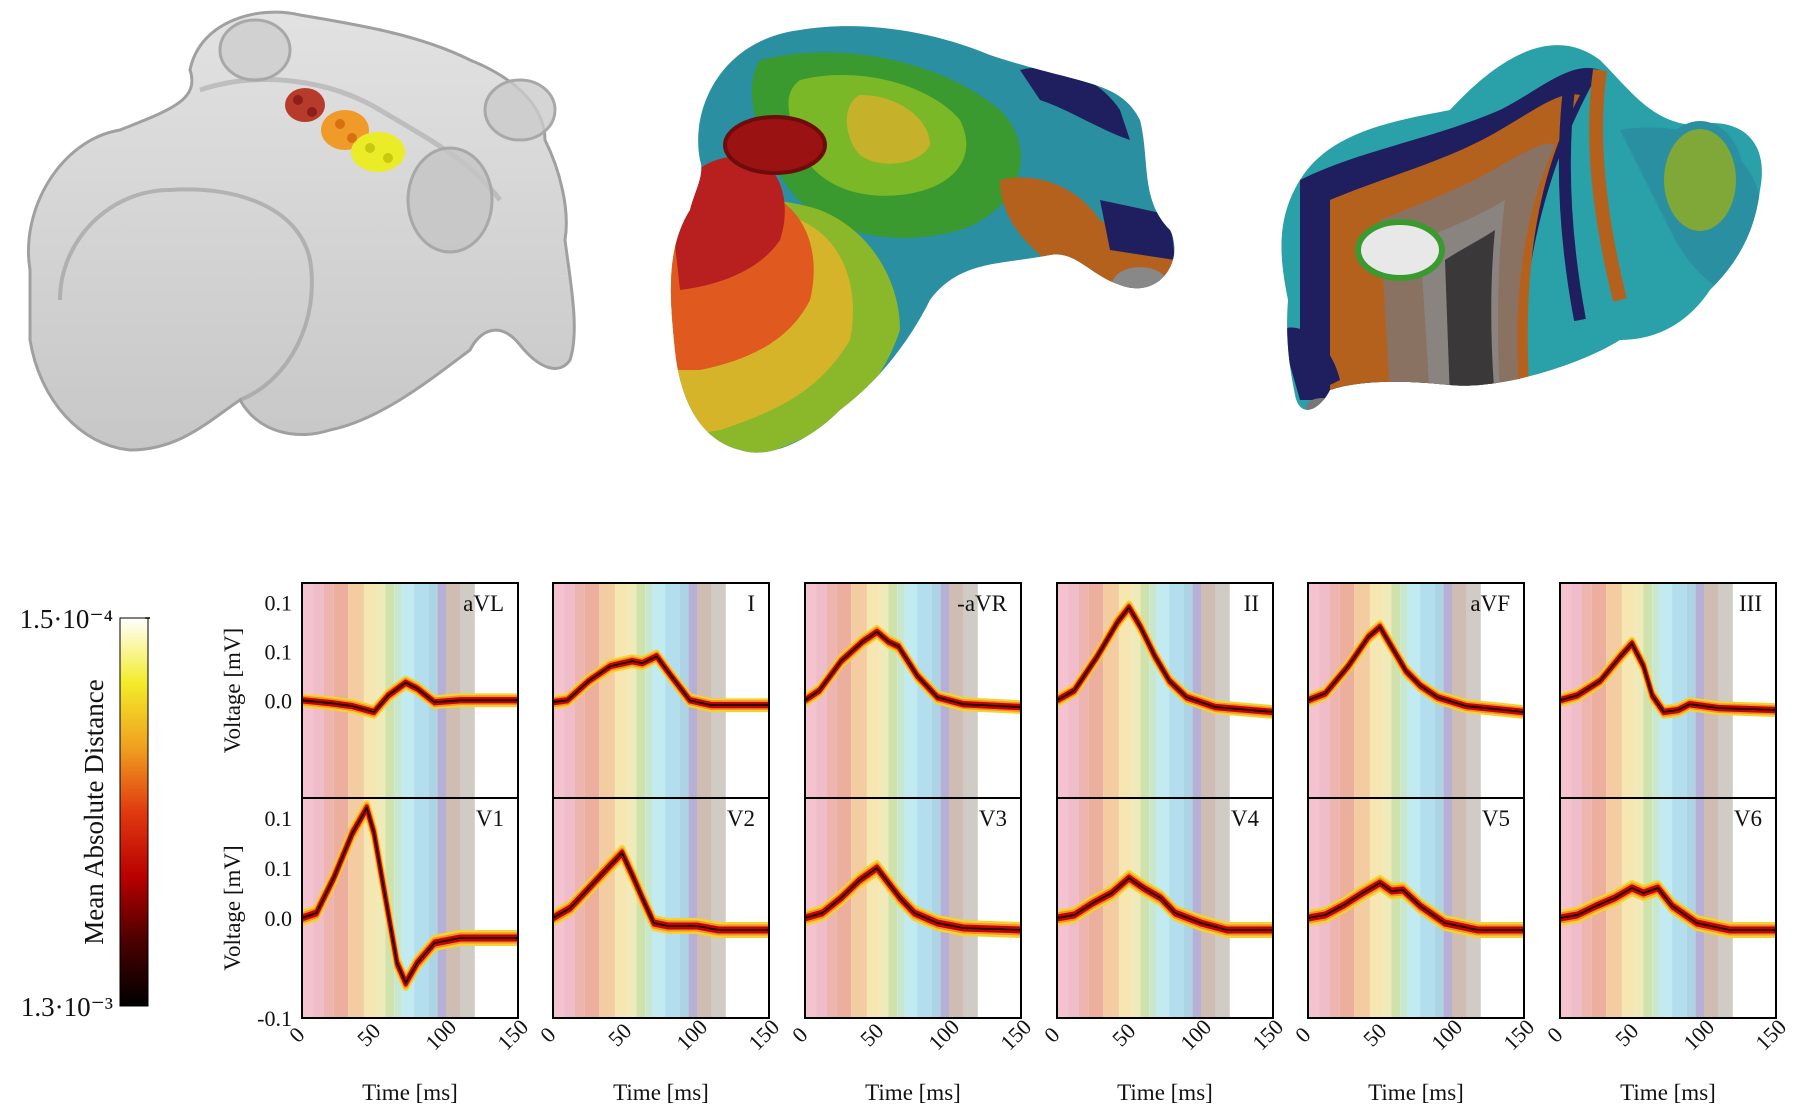  Describe the element at coordinates (871, 1034) in the screenshot. I see `x-tick-label: 50` at that location.